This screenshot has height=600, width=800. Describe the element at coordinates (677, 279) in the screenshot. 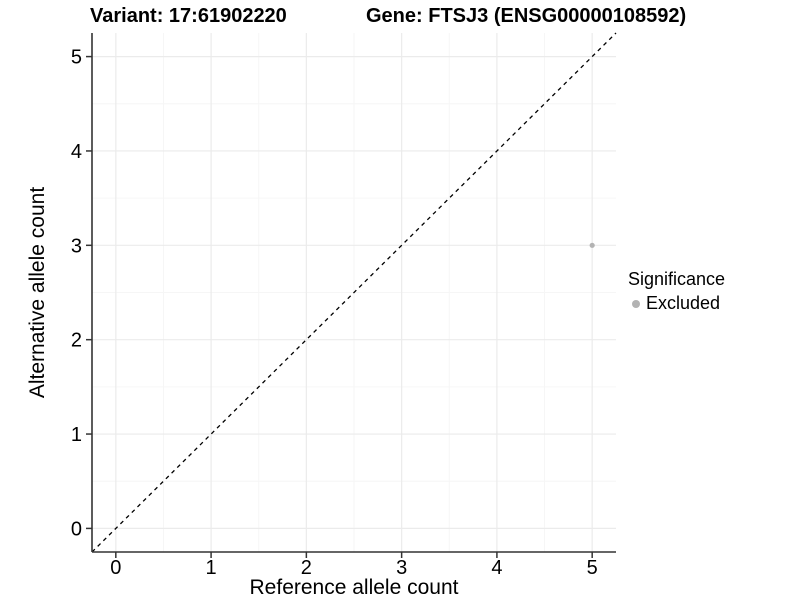

I see `legend-title: Significance` at that location.